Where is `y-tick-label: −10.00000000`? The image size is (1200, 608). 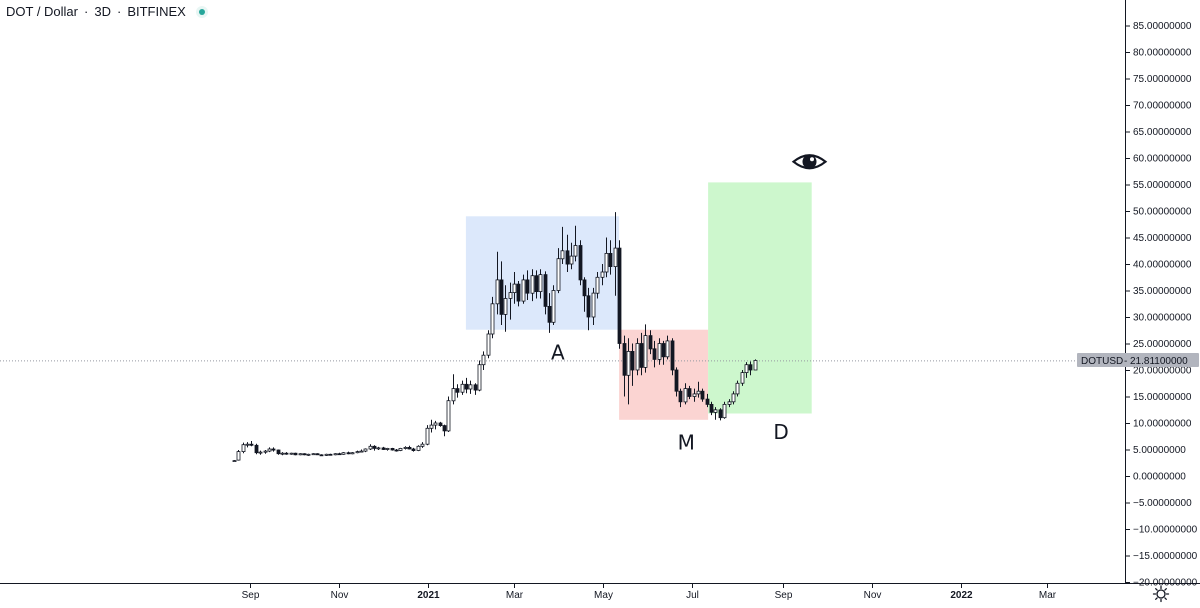 y-tick-label: −10.00000000 is located at coordinates (1165, 530).